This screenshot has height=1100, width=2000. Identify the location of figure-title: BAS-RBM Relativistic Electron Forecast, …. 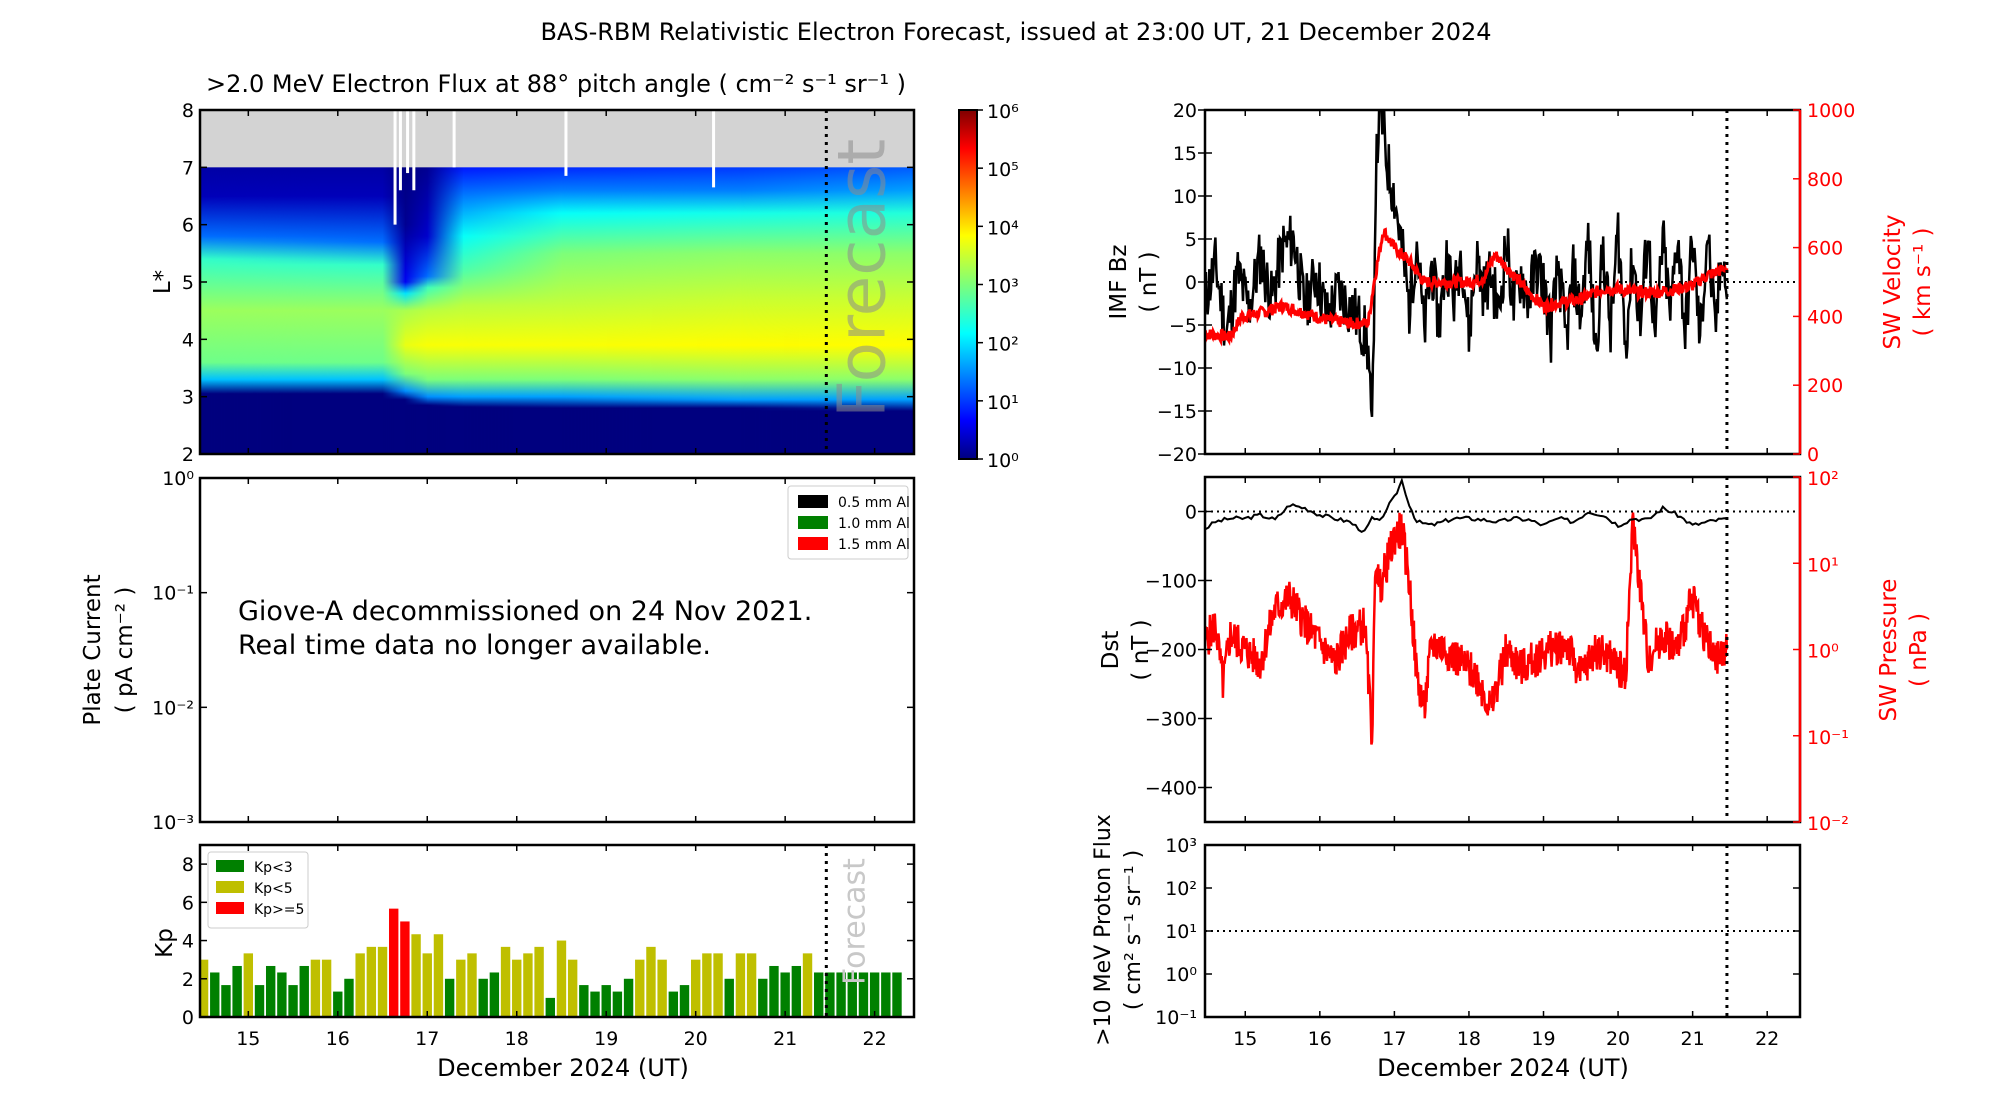
(1015, 32).